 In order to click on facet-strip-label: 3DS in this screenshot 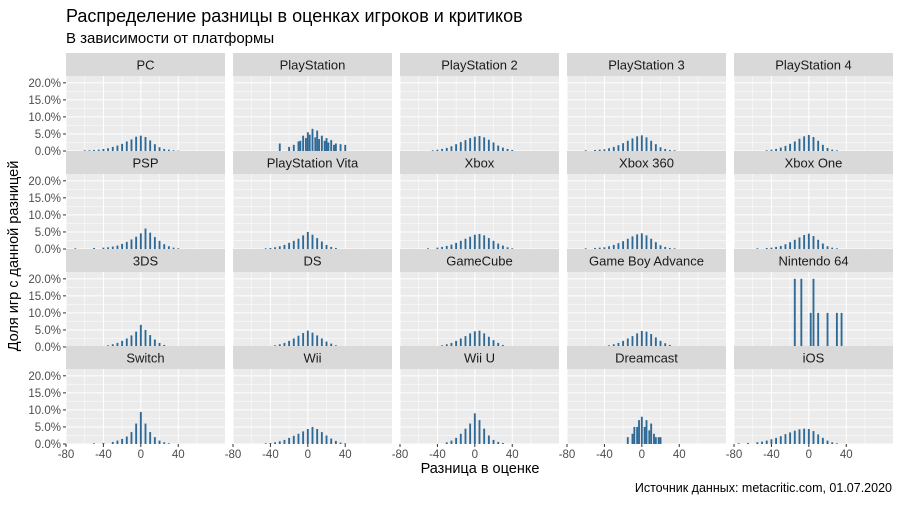, I will do `click(146, 261)`.